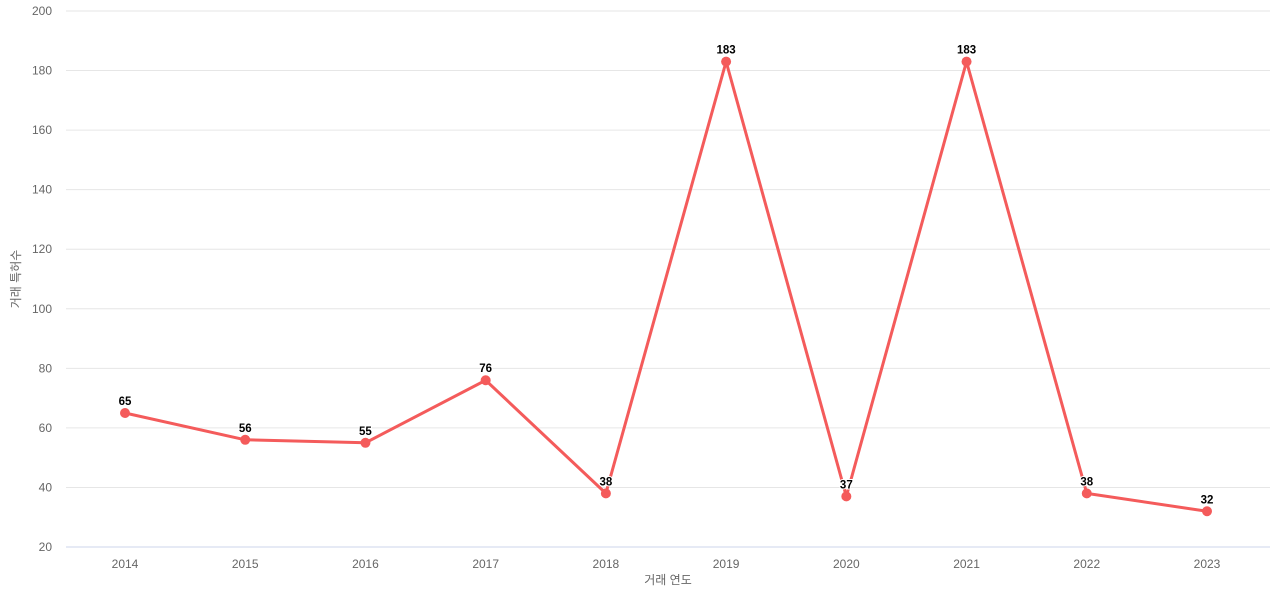 This screenshot has height=600, width=1280. What do you see at coordinates (365, 564) in the screenshot?
I see `x-tick-label: 2016` at bounding box center [365, 564].